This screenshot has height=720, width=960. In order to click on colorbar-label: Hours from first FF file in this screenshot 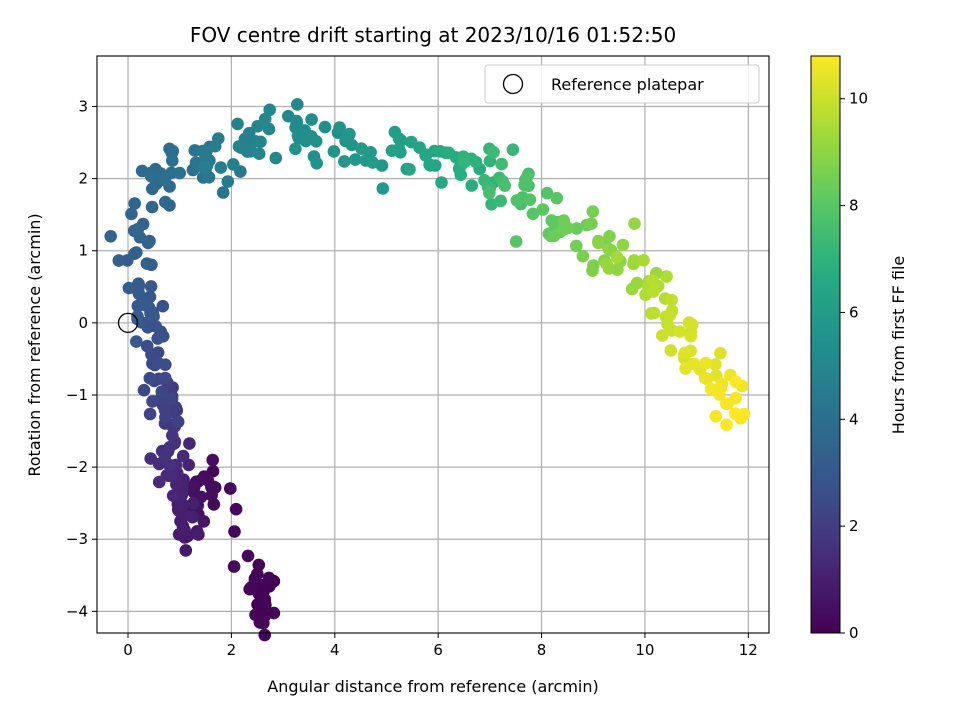, I will do `click(898, 345)`.